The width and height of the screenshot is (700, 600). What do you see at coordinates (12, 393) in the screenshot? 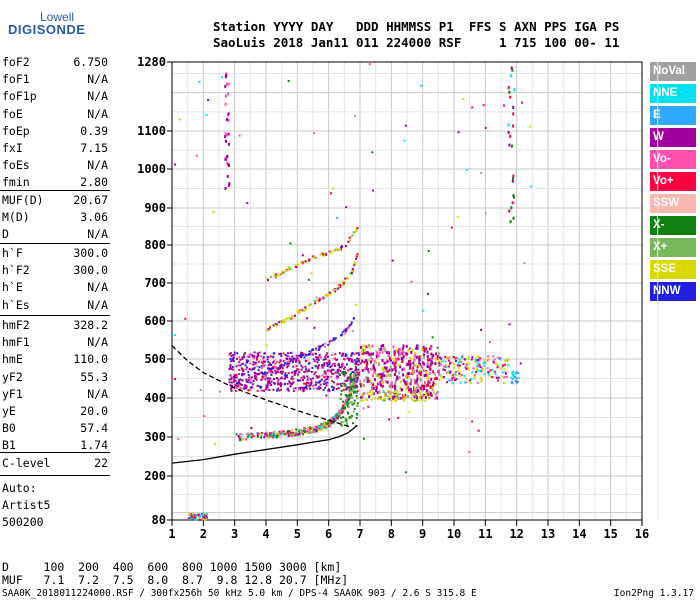
I see `param-name: yF1` at bounding box center [12, 393].